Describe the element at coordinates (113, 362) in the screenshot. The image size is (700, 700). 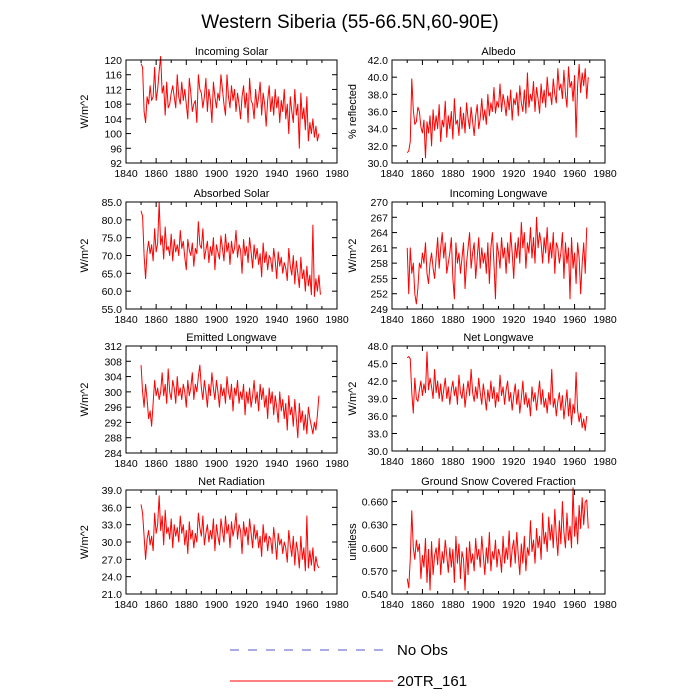
I see `y-tick-label: 308` at that location.